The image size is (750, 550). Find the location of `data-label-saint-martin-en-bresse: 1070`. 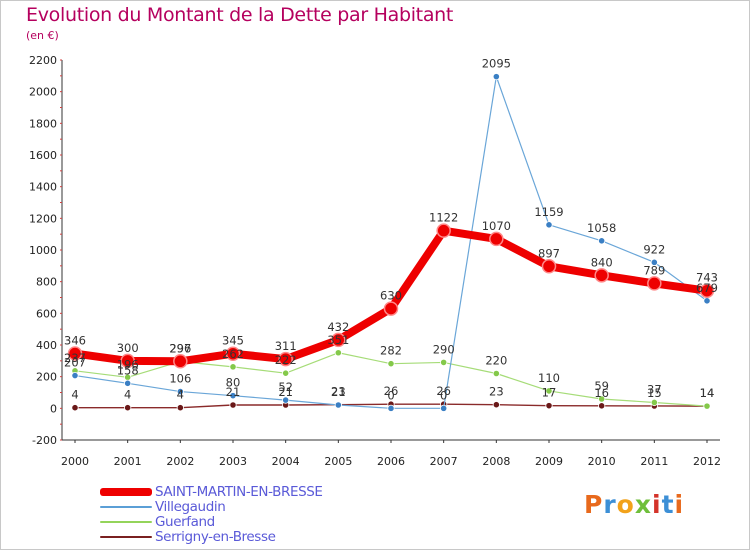

data-label-saint-martin-en-bresse: 1070 is located at coordinates (496, 226).